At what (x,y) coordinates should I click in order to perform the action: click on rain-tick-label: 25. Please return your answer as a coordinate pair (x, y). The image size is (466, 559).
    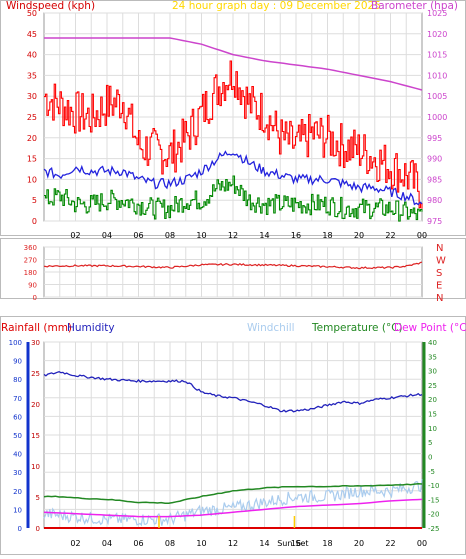
    Looking at the image, I should click on (35, 374).